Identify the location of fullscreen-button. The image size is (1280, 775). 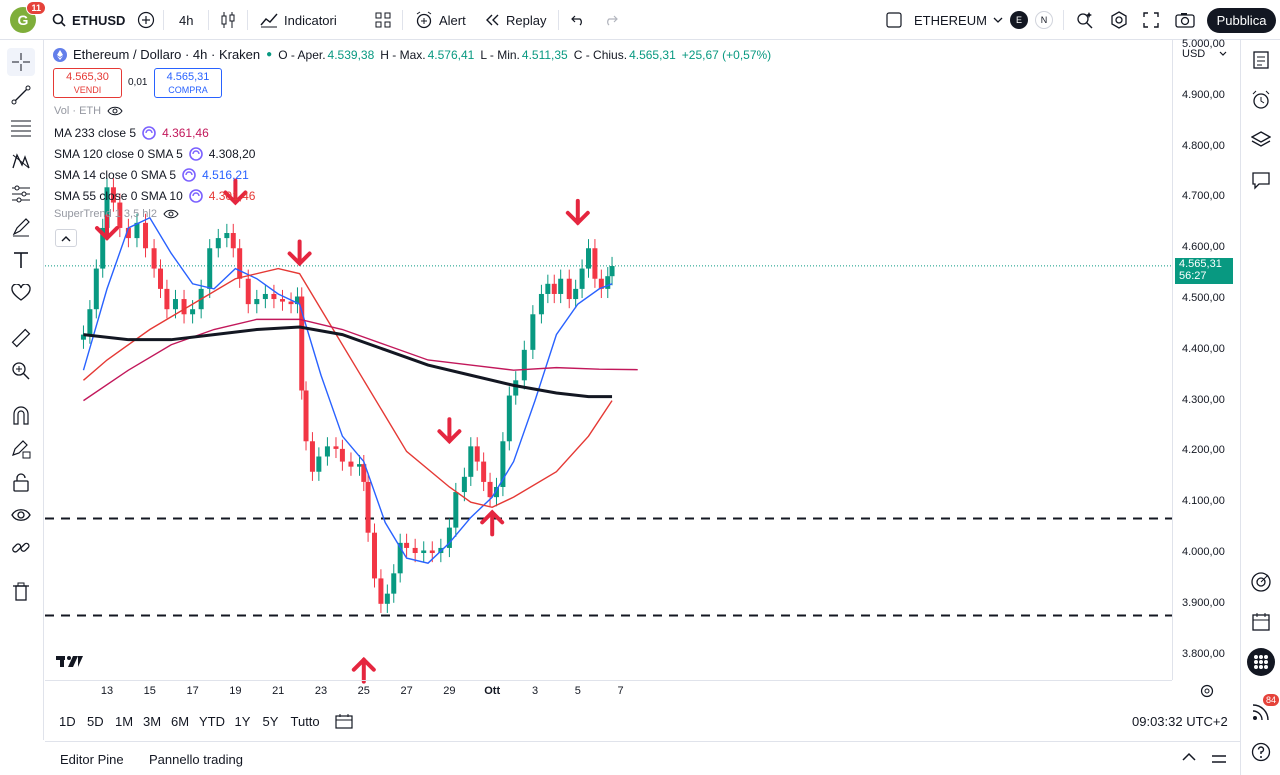
(1151, 20).